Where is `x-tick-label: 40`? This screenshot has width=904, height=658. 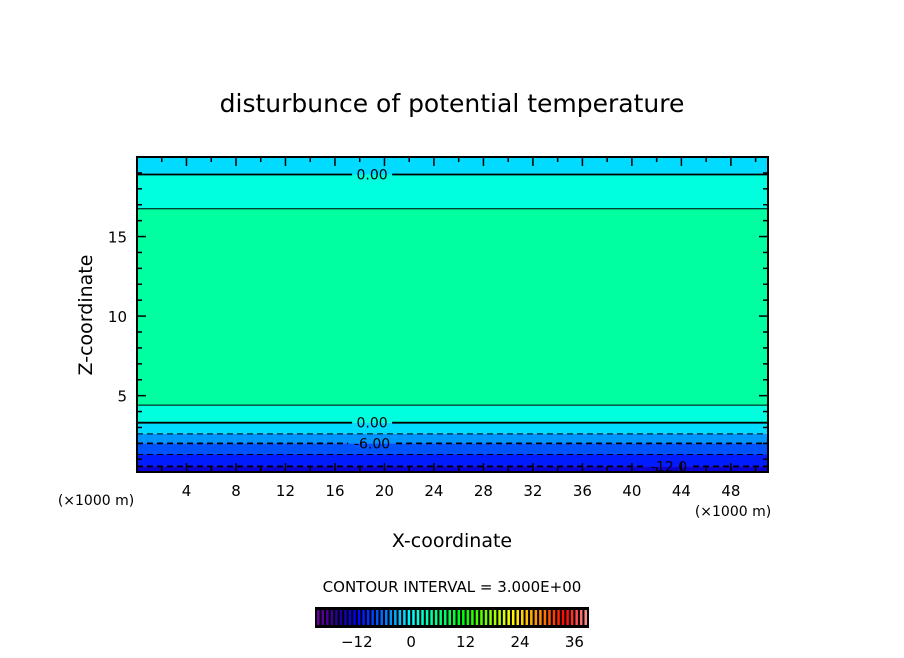
x-tick-label: 40 is located at coordinates (631, 491).